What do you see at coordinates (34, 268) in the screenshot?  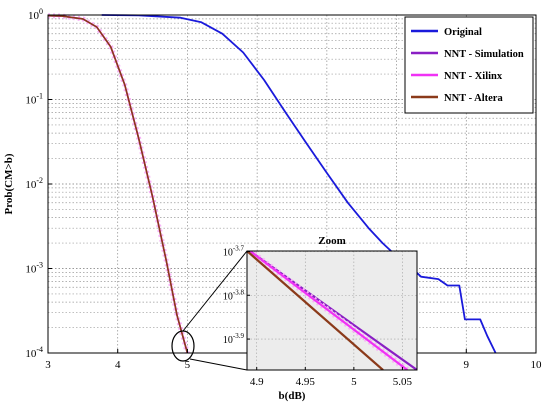 I see `y-tick-label: 10⁻³` at bounding box center [34, 268].